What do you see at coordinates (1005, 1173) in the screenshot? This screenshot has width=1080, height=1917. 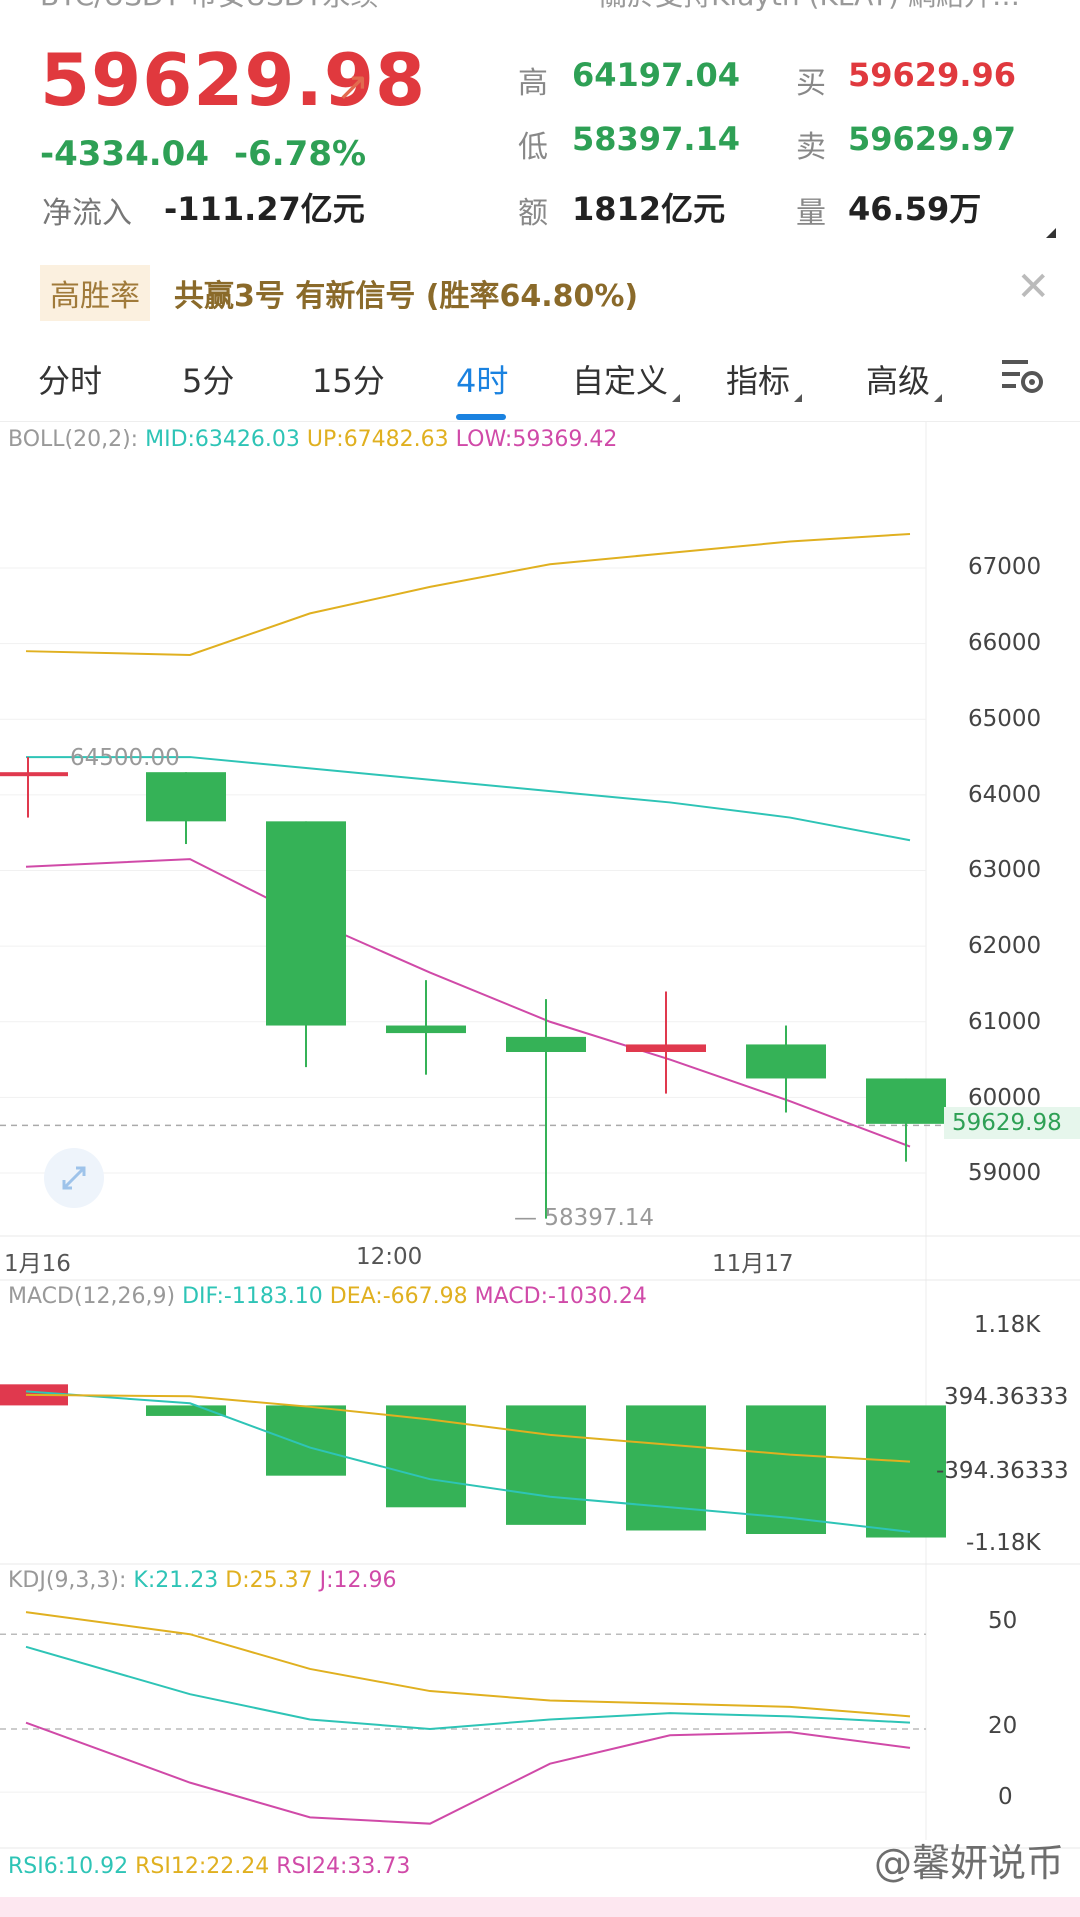 I see `y-tick: 59000` at bounding box center [1005, 1173].